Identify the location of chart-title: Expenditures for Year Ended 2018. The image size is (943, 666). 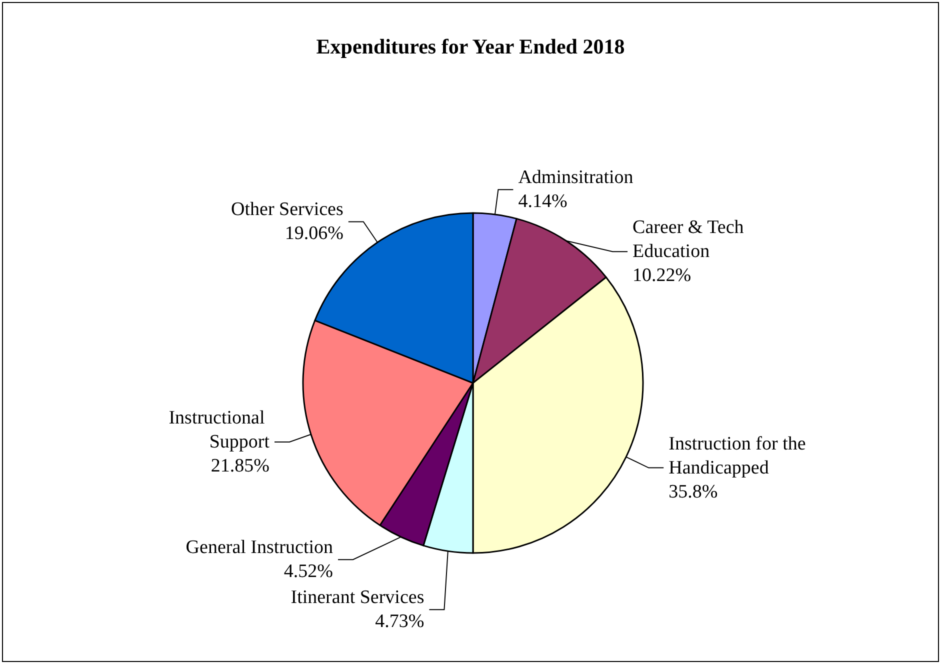
(470, 46).